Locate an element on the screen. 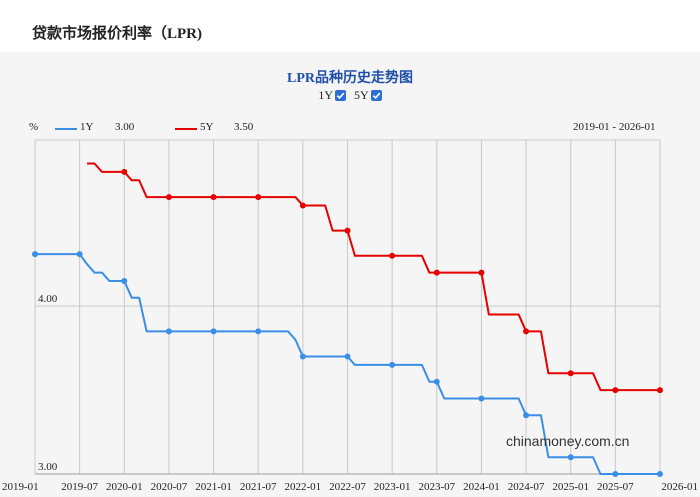 The image size is (700, 497). legend-1y-line is located at coordinates (66, 129).